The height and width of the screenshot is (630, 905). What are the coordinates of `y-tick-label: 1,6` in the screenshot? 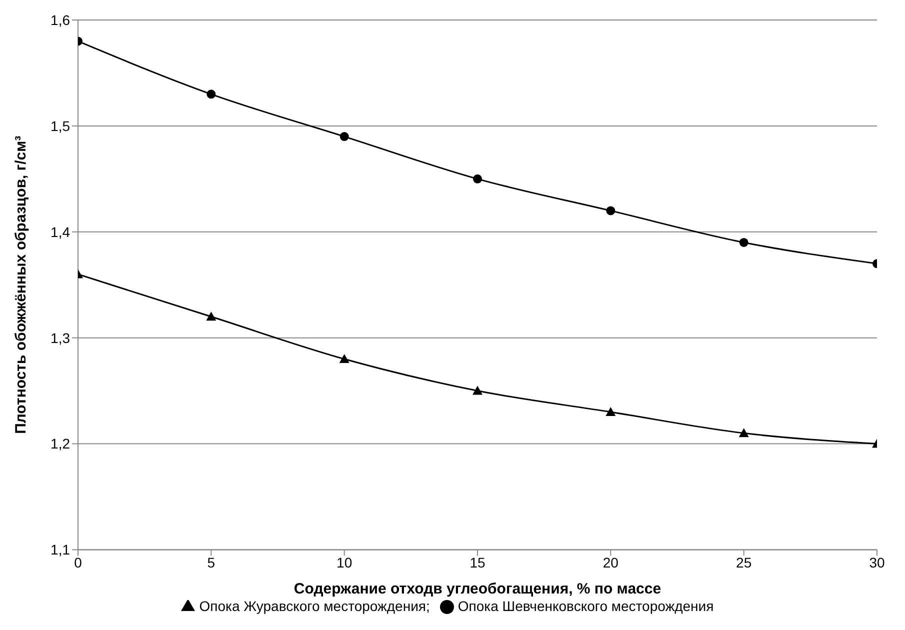 It's located at (60, 20).